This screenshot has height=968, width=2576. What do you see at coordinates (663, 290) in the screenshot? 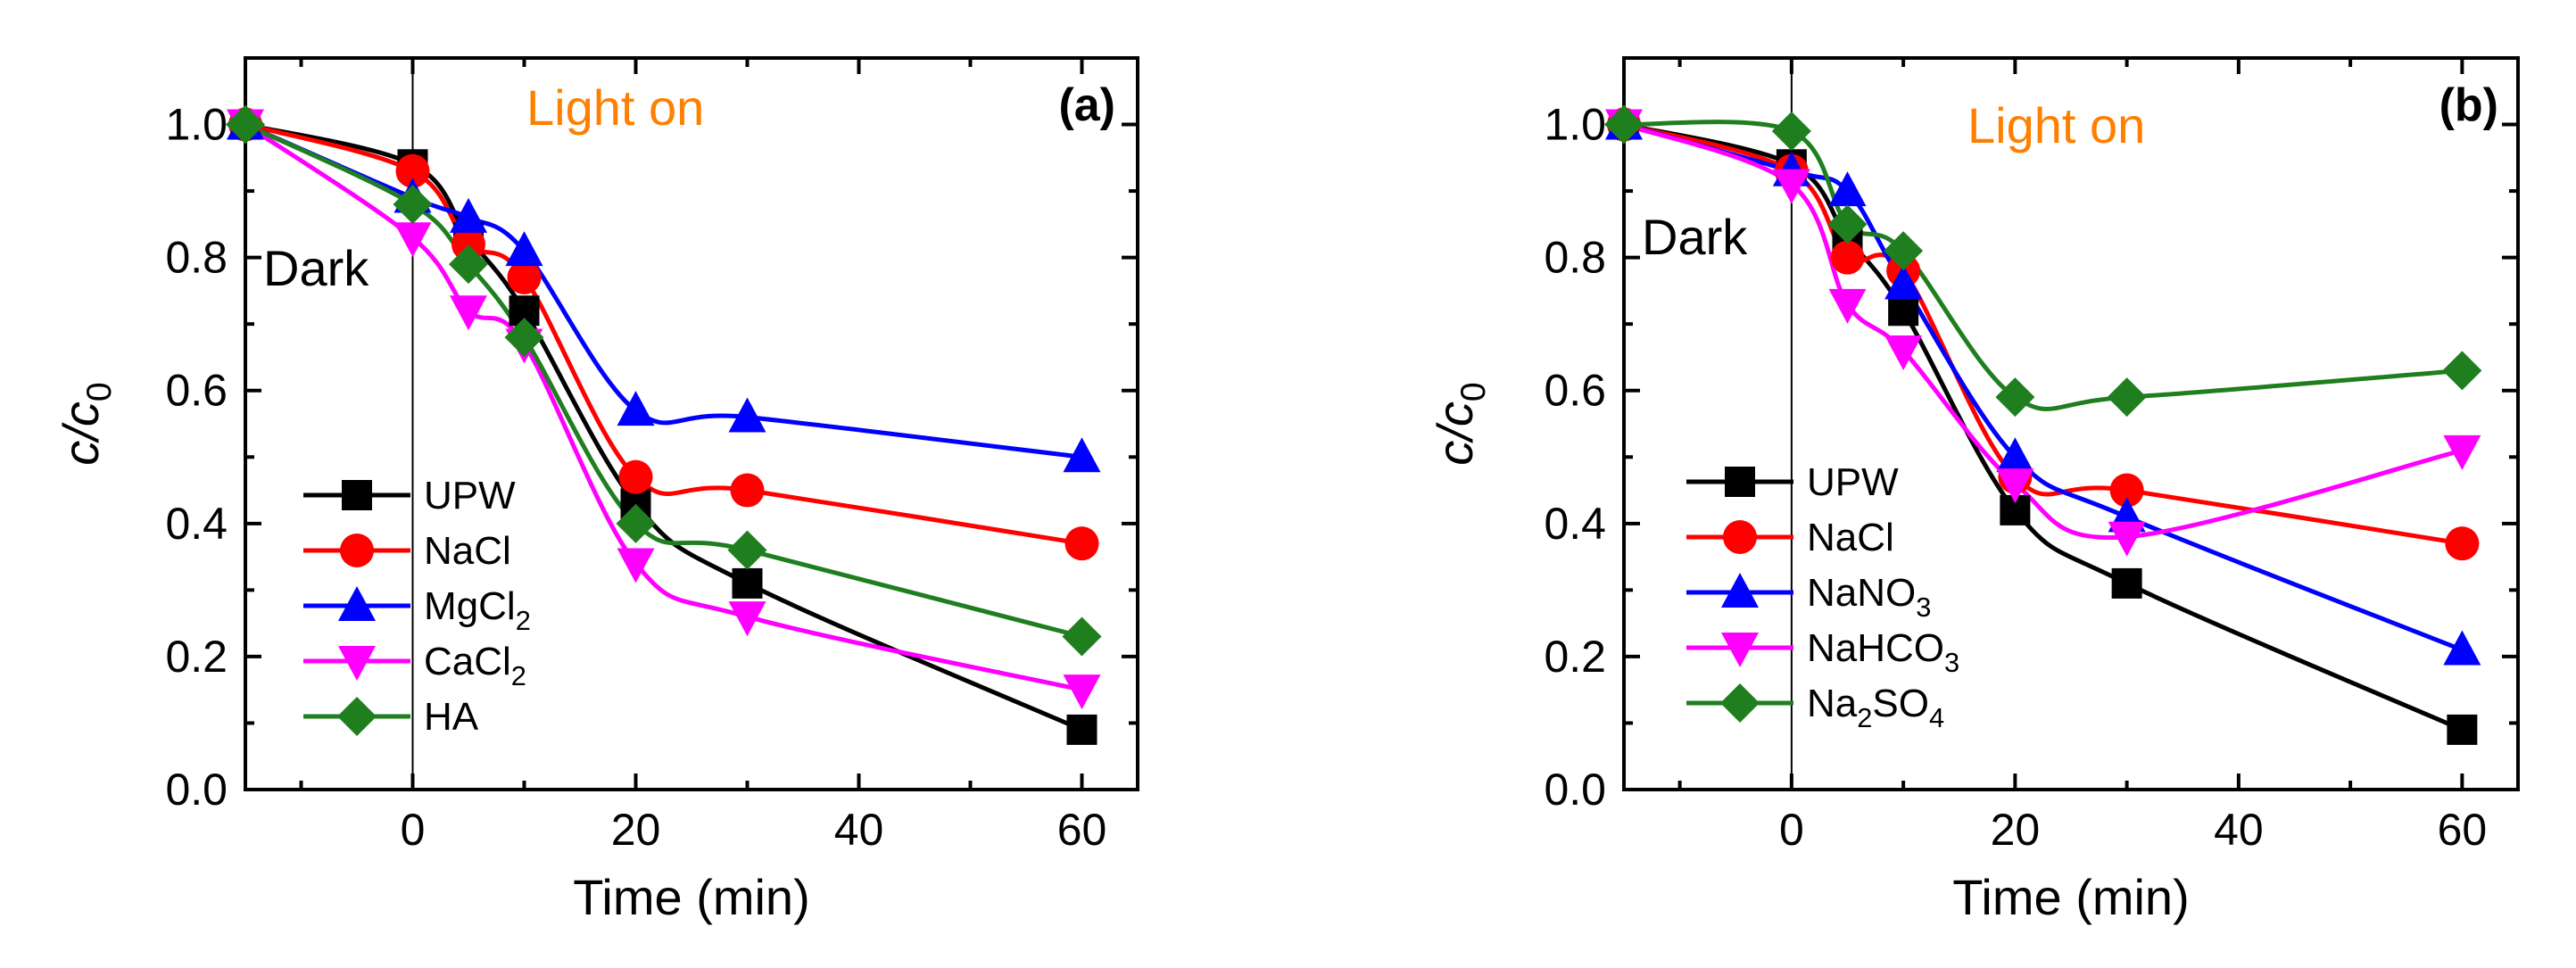
I see `series-line-mgcl2` at bounding box center [663, 290].